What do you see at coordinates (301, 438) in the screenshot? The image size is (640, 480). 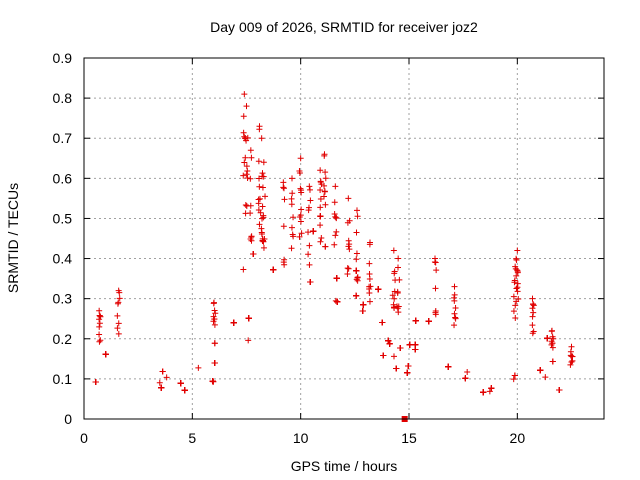 I see `x-tick-label: 10` at bounding box center [301, 438].